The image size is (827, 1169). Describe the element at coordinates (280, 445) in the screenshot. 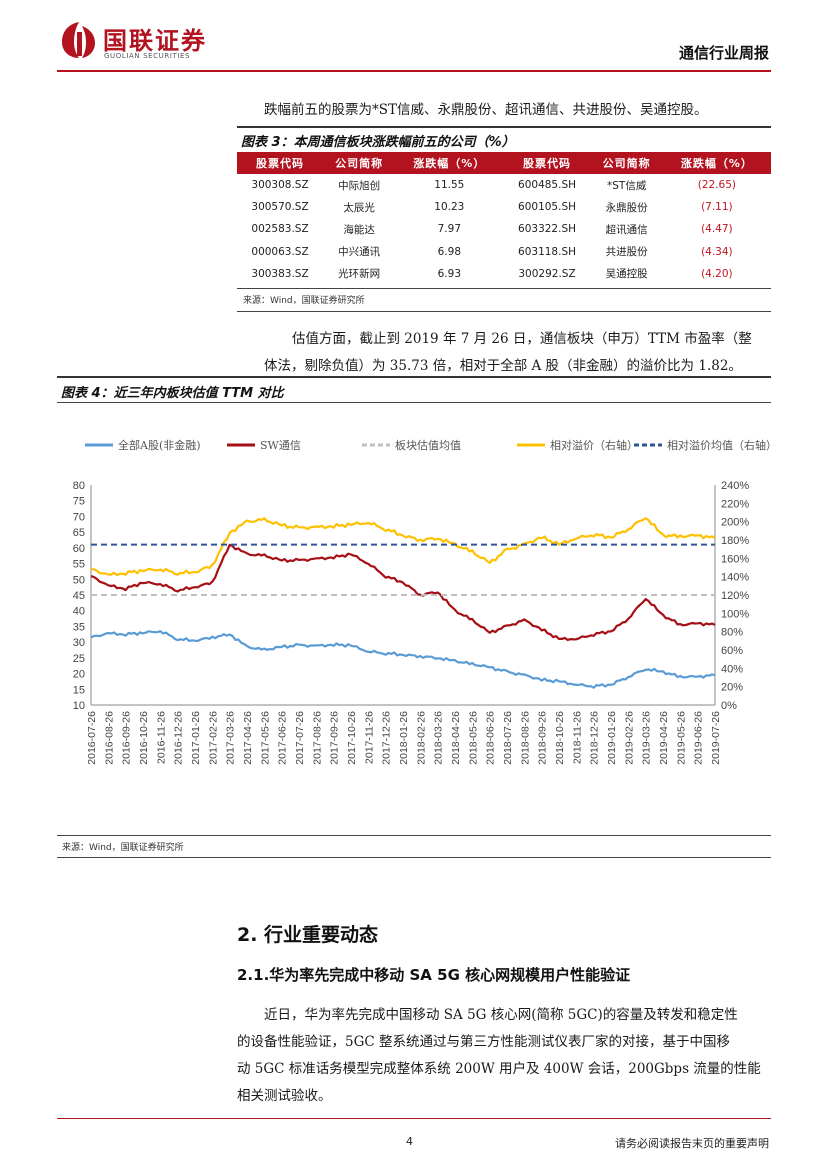

I see `legend-label: SW通信` at that location.